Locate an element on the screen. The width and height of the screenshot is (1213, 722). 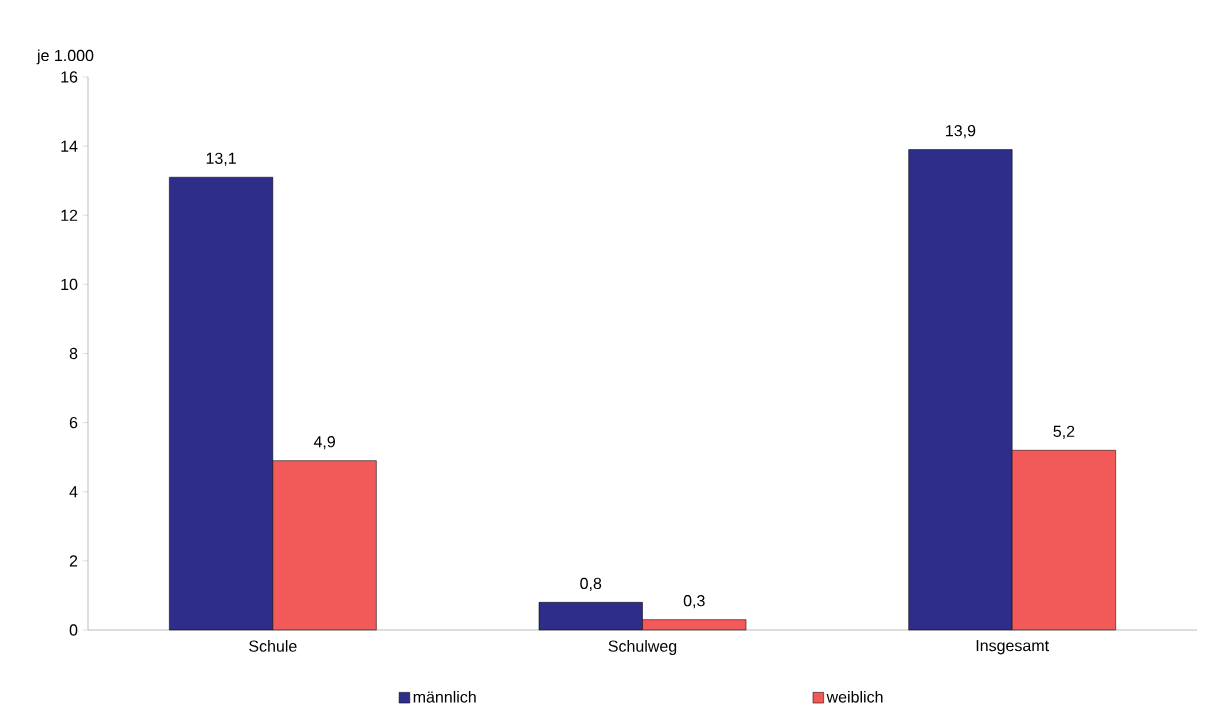
y-tick-label: 4 is located at coordinates (73, 492).